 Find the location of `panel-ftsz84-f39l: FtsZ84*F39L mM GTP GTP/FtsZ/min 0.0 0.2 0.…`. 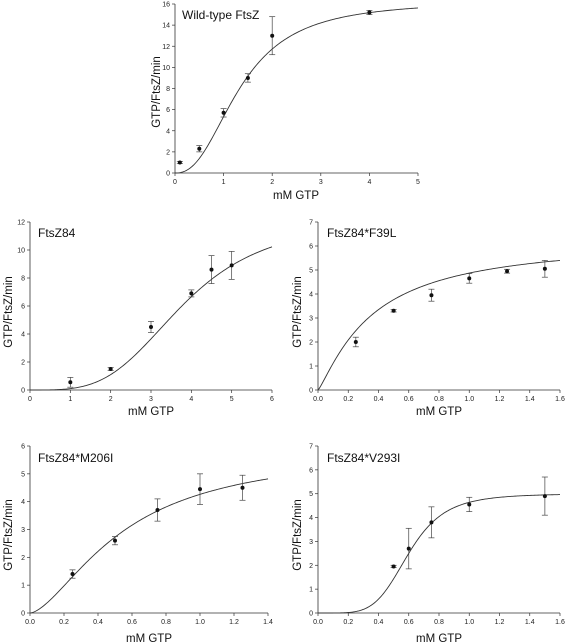

panel-ftsz84-f39l: FtsZ84*F39L mM GTP GTP/FtsZ/min 0.0 0.2 0.… is located at coordinates (428, 319).